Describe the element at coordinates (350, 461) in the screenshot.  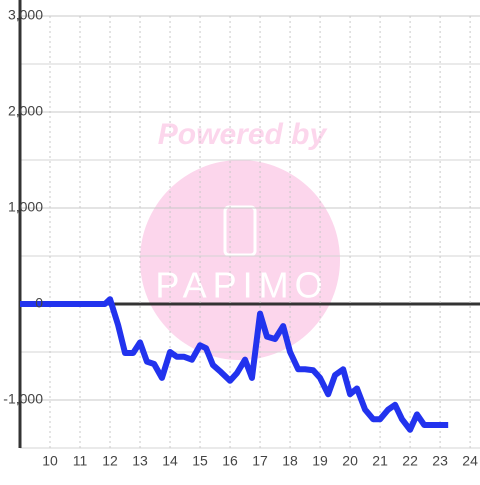
I see `x-tick-label: 20` at that location.